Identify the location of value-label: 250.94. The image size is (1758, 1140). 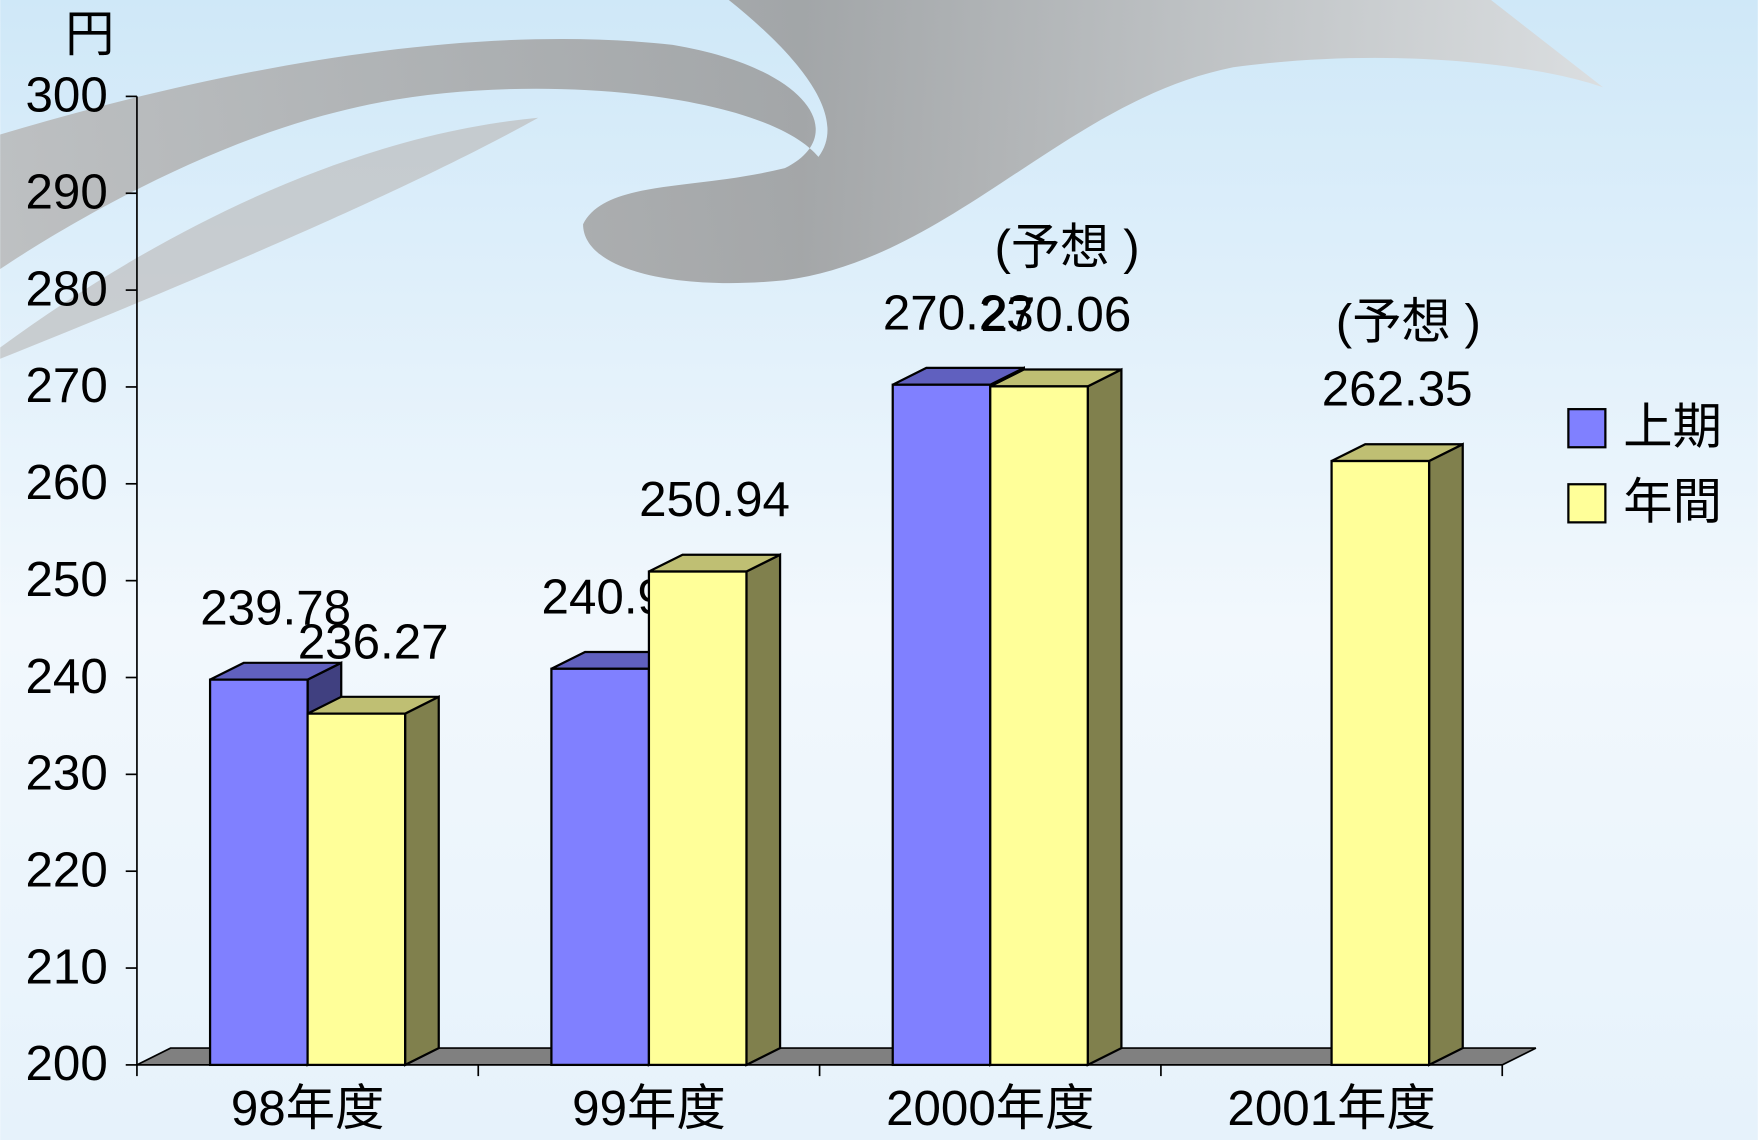
(714, 499).